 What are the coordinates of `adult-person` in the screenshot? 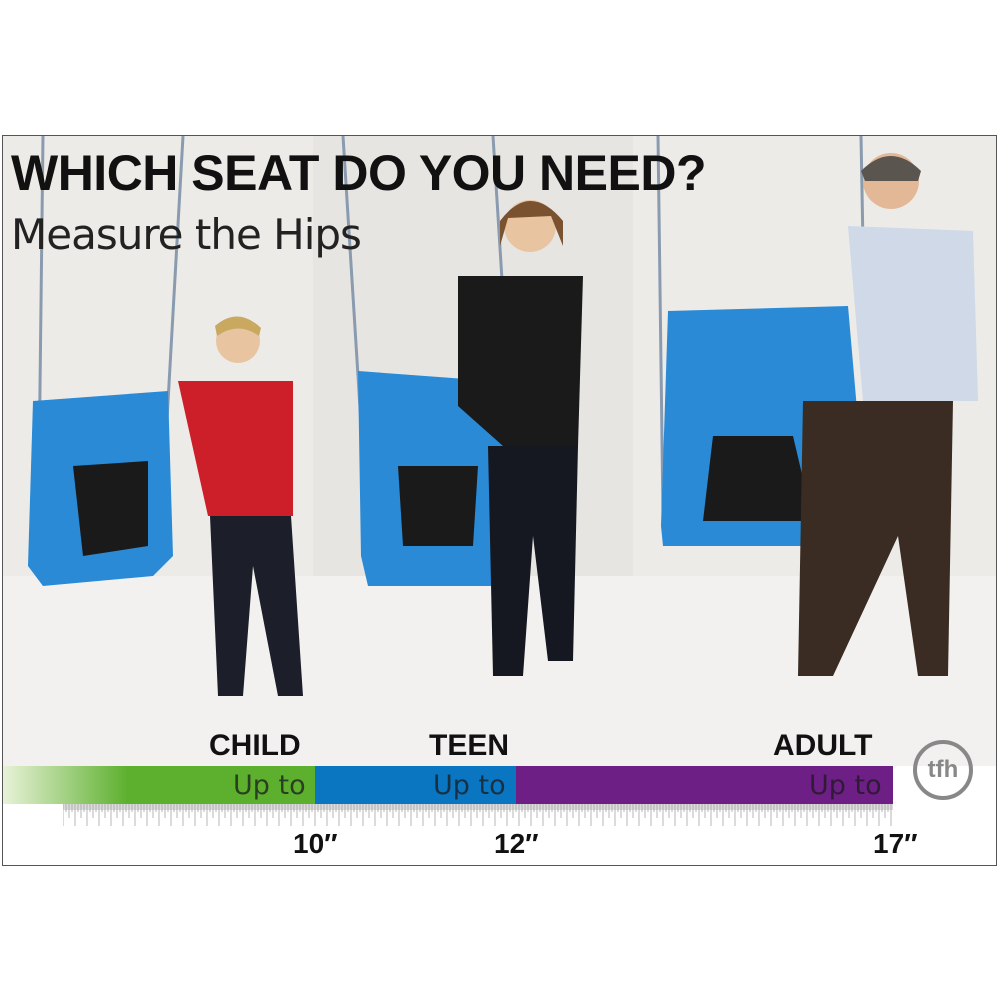 It's located at (888, 414).